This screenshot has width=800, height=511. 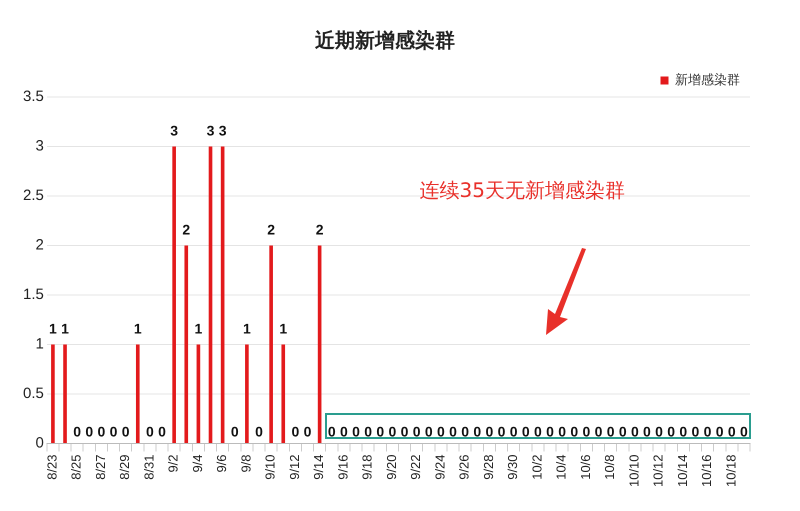 I want to click on x-tick-label: 10/18, so click(x=730, y=471).